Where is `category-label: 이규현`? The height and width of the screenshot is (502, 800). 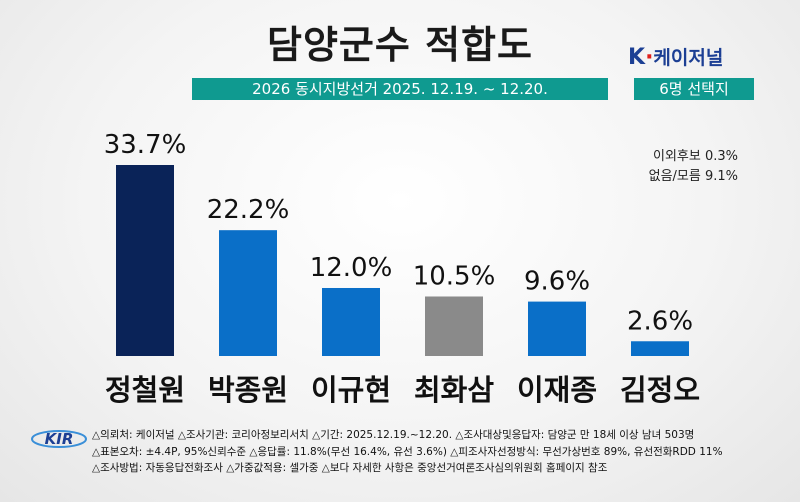
category-label: 이규현 is located at coordinates (351, 390).